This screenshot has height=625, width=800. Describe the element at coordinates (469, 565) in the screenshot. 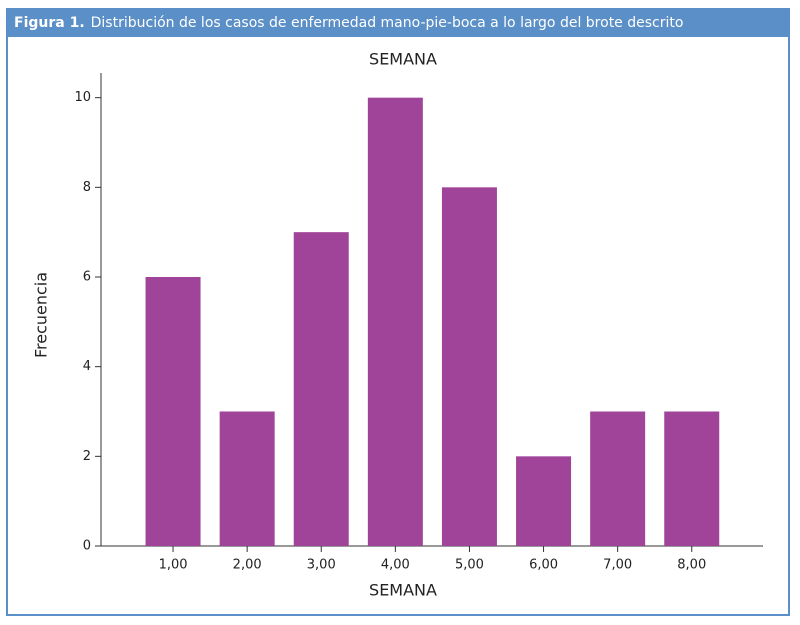

I see `x-tick-label: 5,00` at that location.